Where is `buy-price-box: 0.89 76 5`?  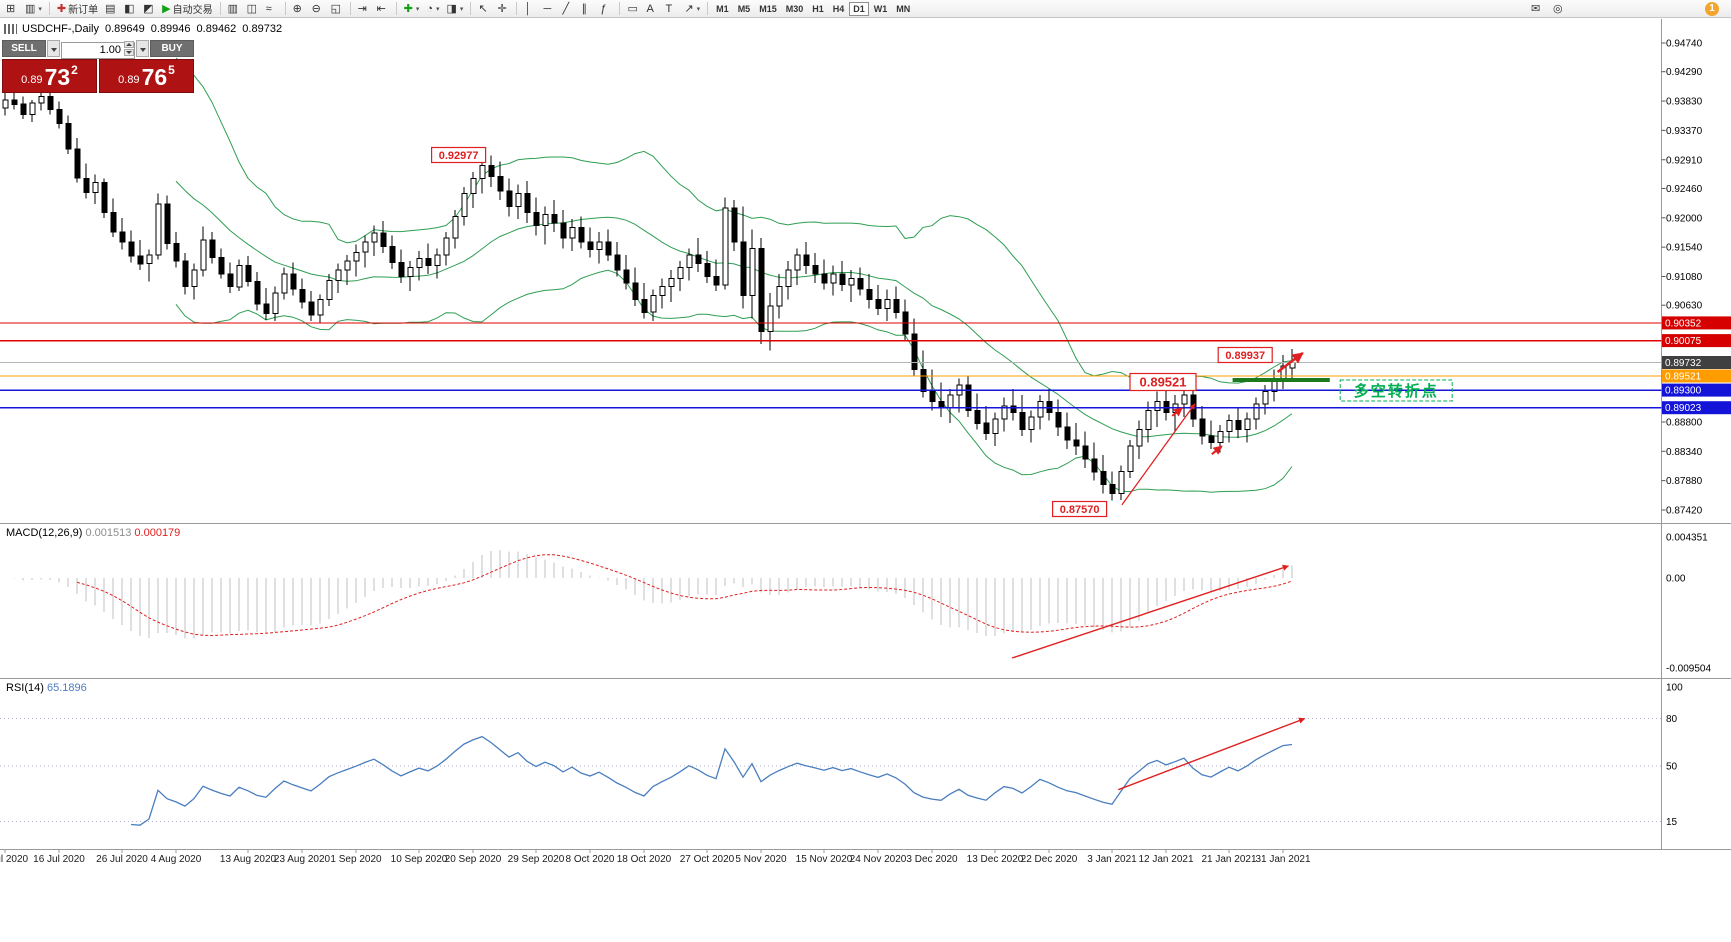
buy-price-box: 0.89 76 5 is located at coordinates (146, 76).